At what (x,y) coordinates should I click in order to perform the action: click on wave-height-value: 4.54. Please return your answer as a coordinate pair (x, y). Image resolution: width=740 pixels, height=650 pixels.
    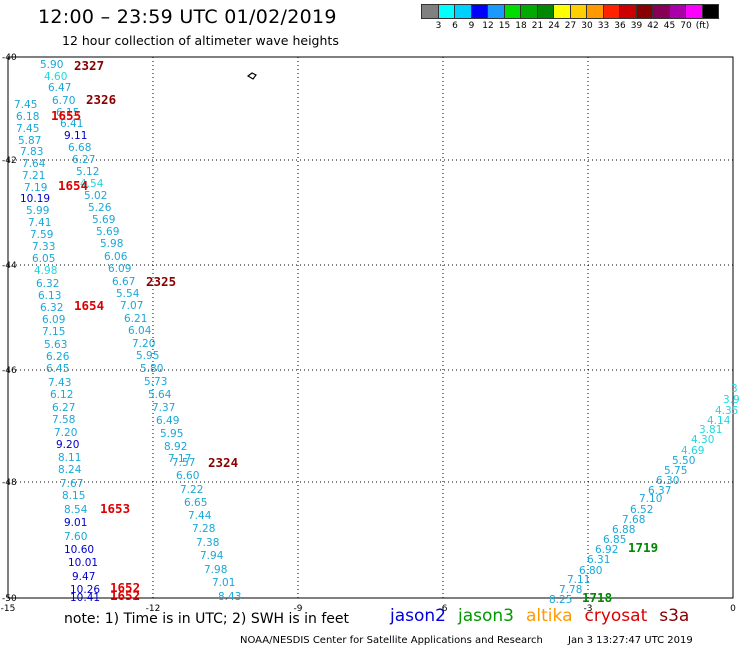
    Looking at the image, I should click on (92, 184).